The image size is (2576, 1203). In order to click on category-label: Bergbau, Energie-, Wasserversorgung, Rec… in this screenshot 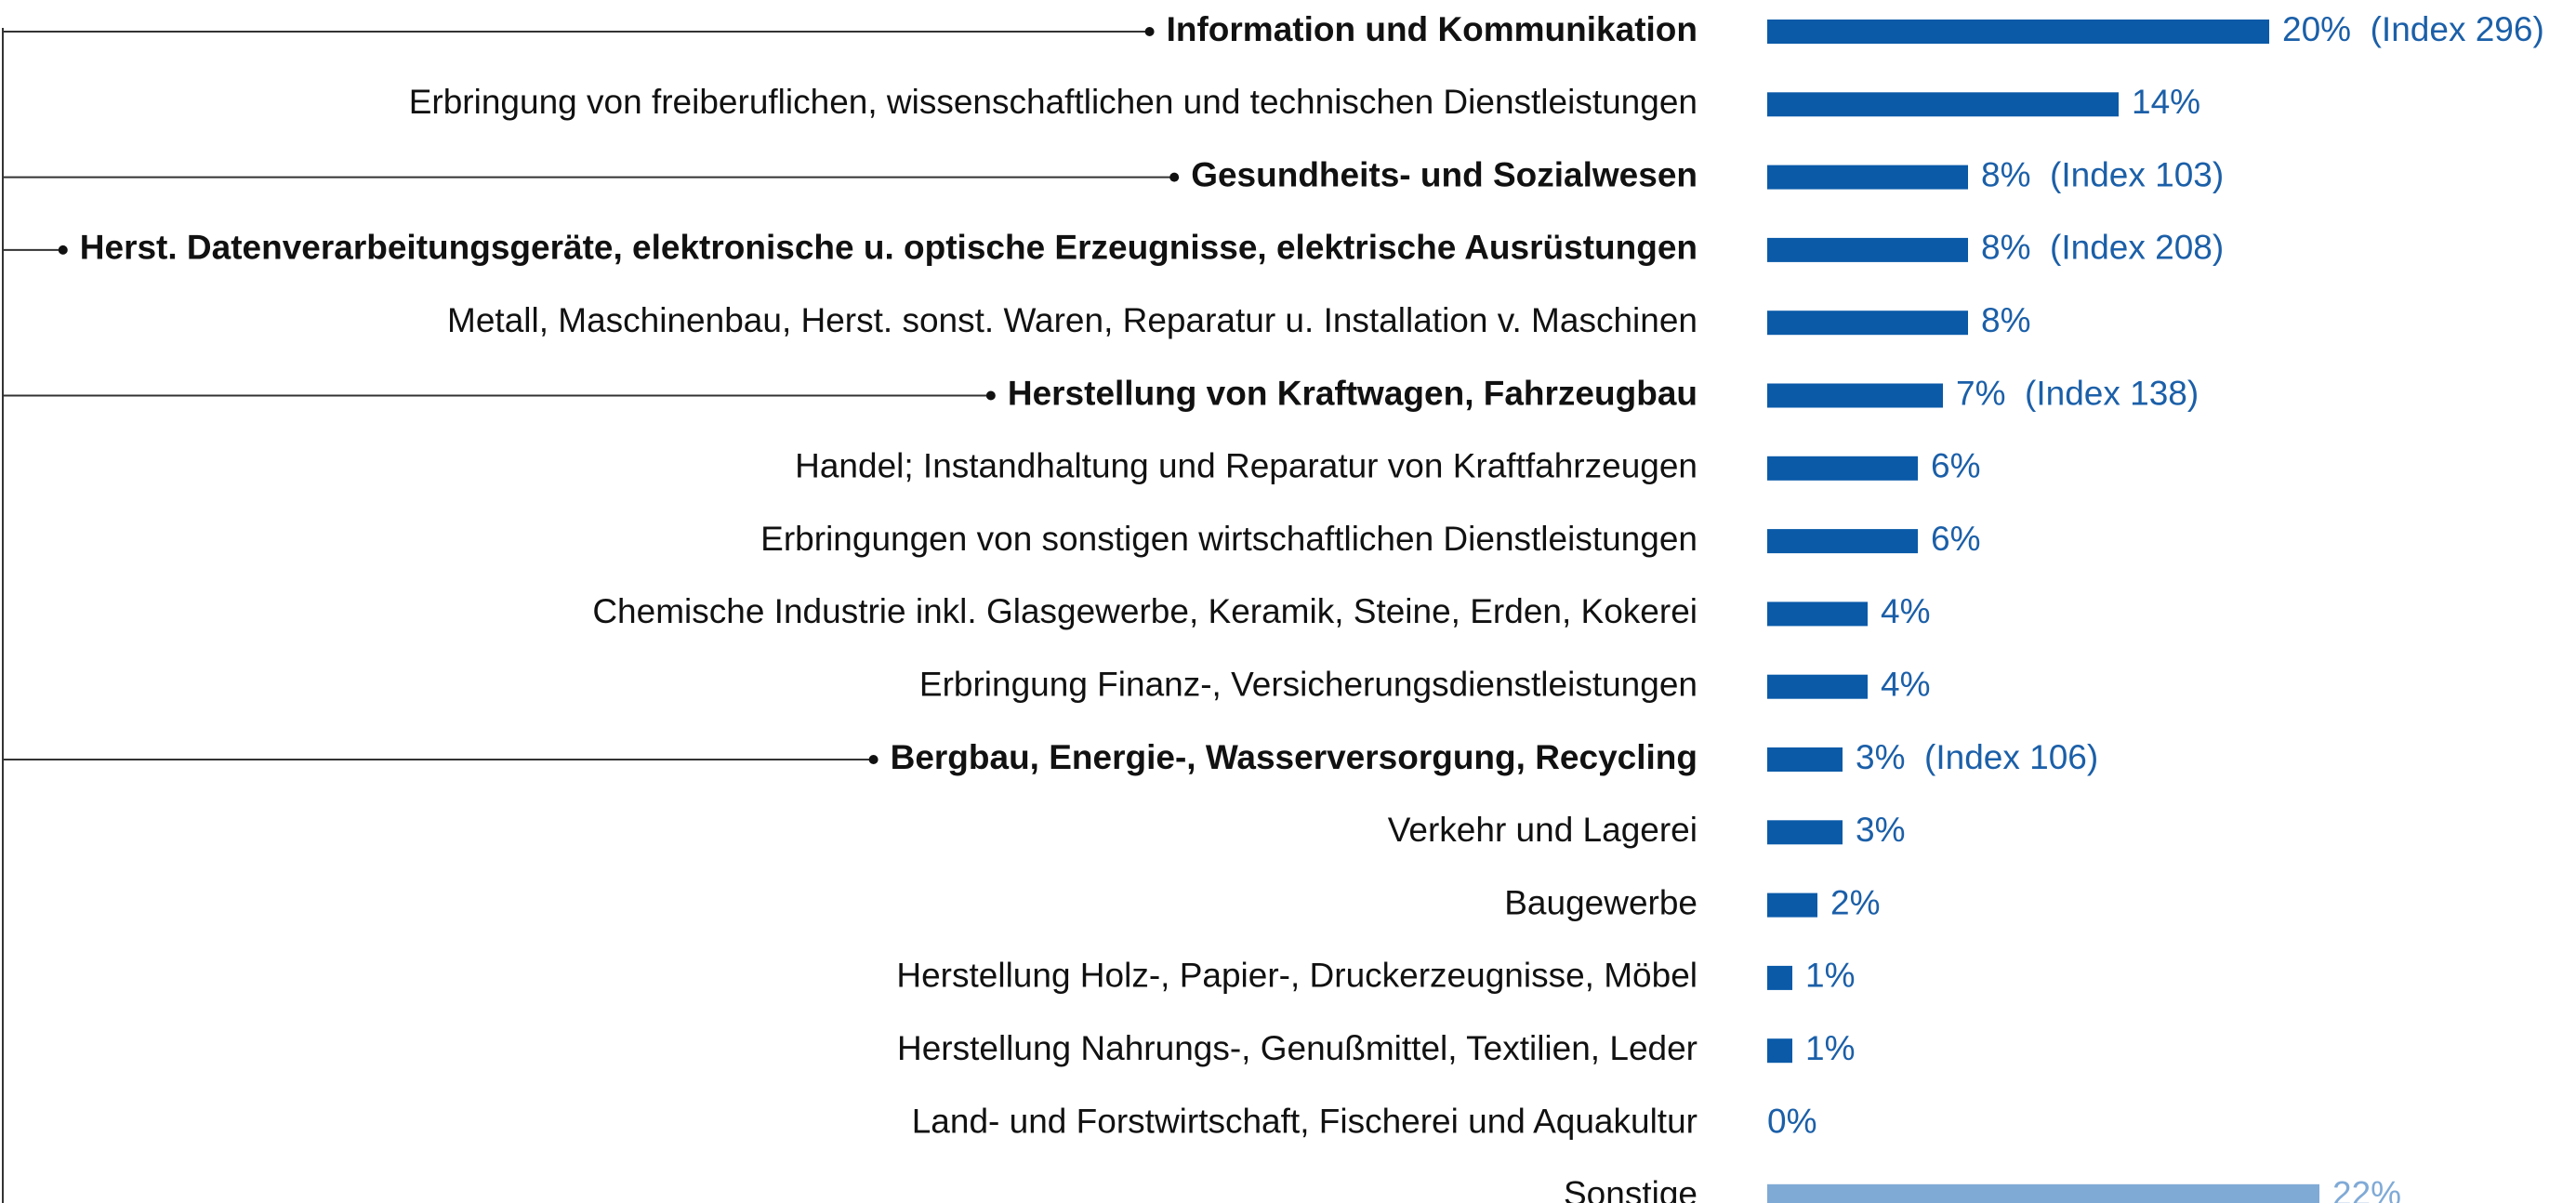, I will do `click(1294, 757)`.